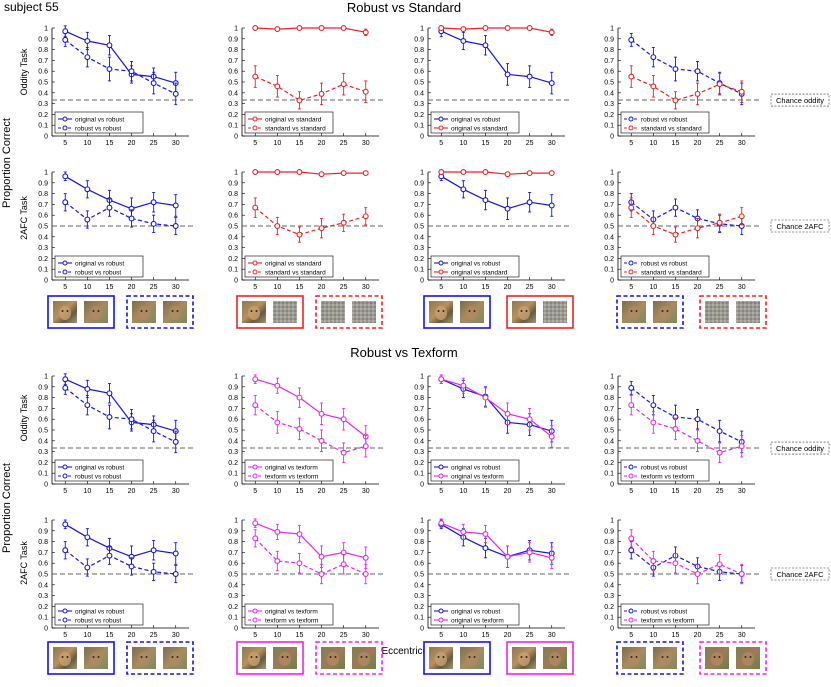  I want to click on legend: original vs robust original vs texform, so click(475, 470).